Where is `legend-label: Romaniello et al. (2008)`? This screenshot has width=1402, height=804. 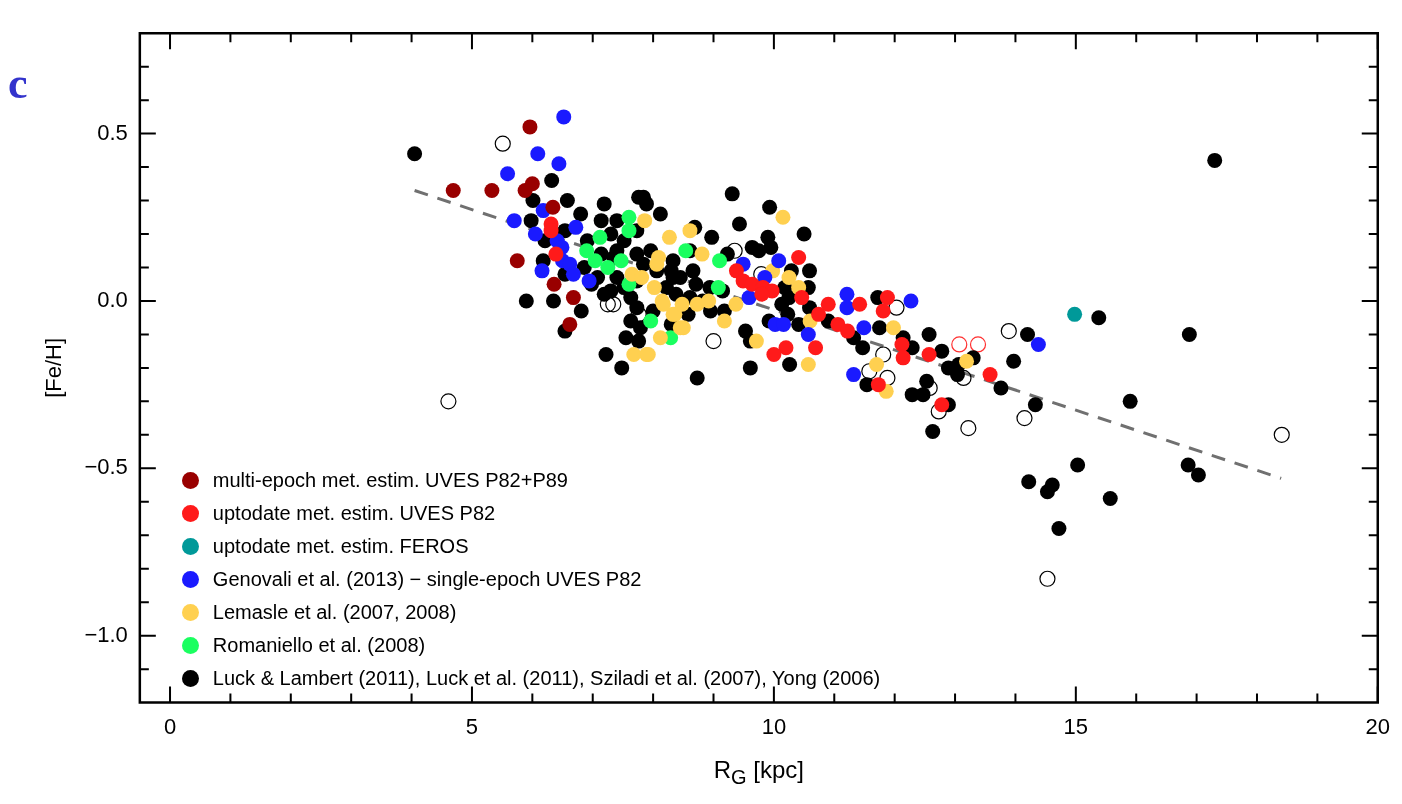 legend-label: Romaniello et al. (2008) is located at coordinates (319, 645).